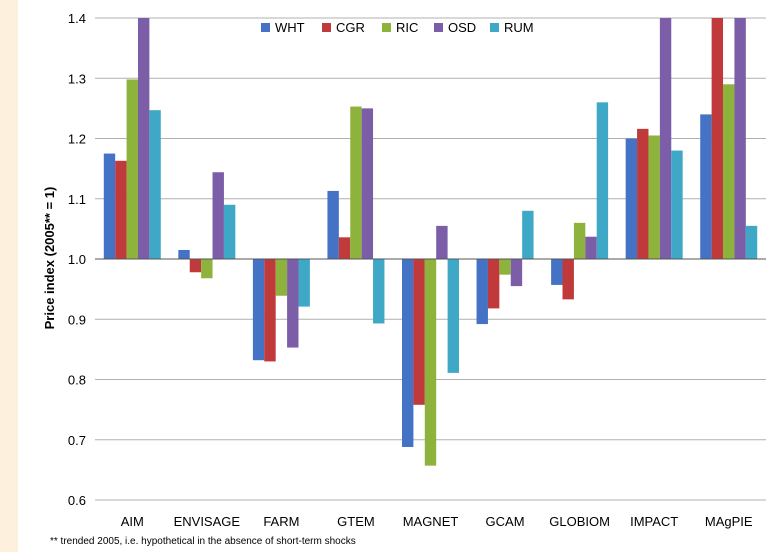 Image resolution: width=769 pixels, height=552 pixels. Describe the element at coordinates (356, 521) in the screenshot. I see `category-label: GTEM` at that location.